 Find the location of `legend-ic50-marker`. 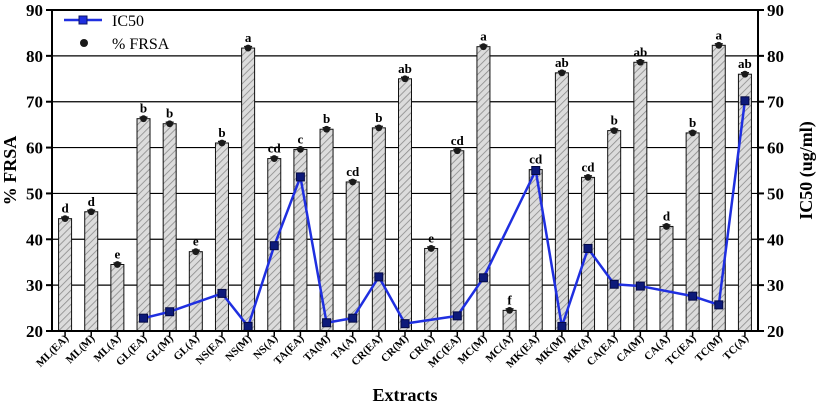

legend-ic50-marker is located at coordinates (83, 20).